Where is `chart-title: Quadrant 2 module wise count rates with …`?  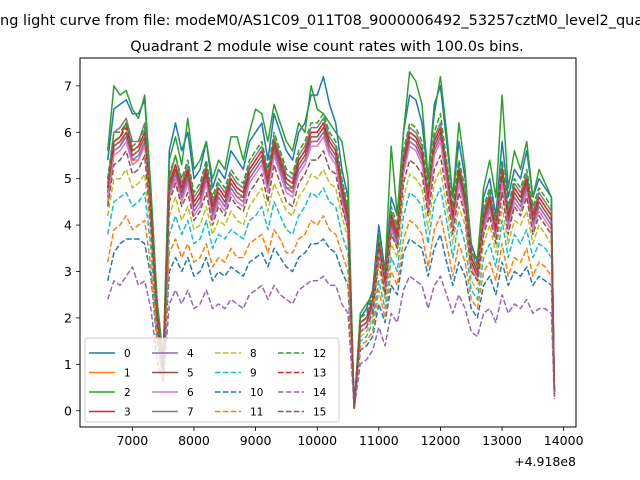
chart-title: Quadrant 2 module wise count rates with … is located at coordinates (327, 47).